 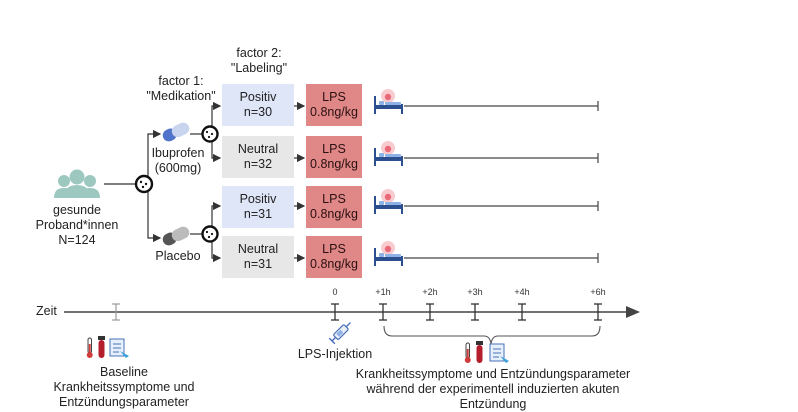 What do you see at coordinates (124, 402) in the screenshot?
I see `baseline-line3: Entzündungsparameter` at bounding box center [124, 402].